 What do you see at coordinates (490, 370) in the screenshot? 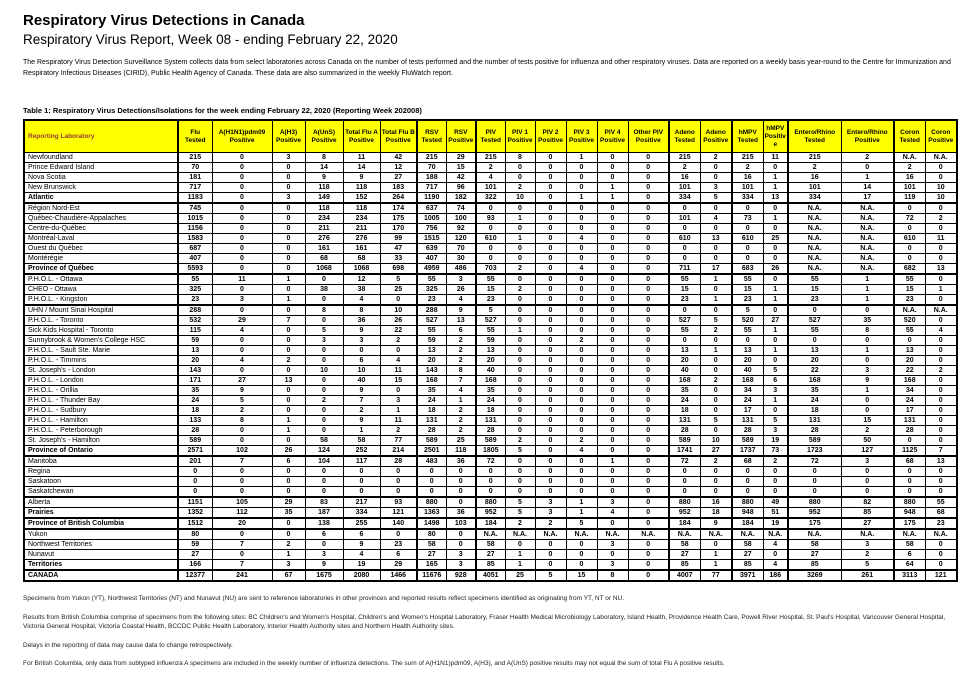
I see `cell: 40` at bounding box center [490, 370].